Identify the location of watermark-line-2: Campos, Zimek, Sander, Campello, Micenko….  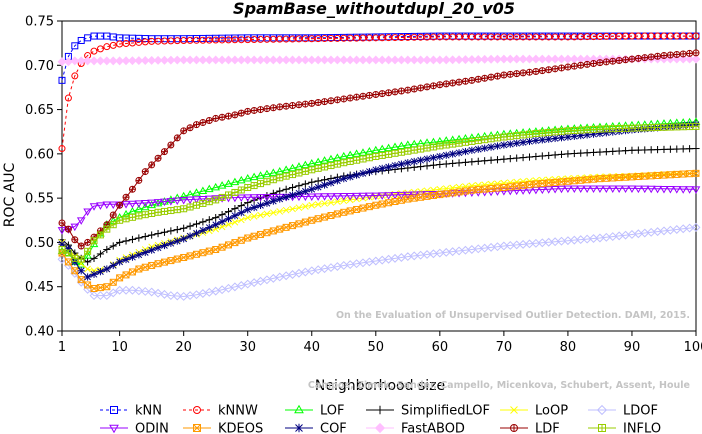
(499, 385).